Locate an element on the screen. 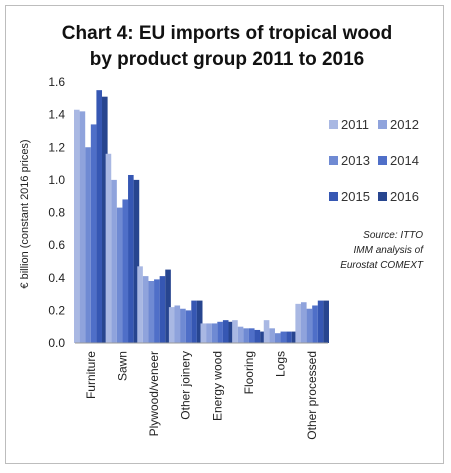 This screenshot has width=451, height=473. y-tick-label: 1.2 is located at coordinates (56, 147).